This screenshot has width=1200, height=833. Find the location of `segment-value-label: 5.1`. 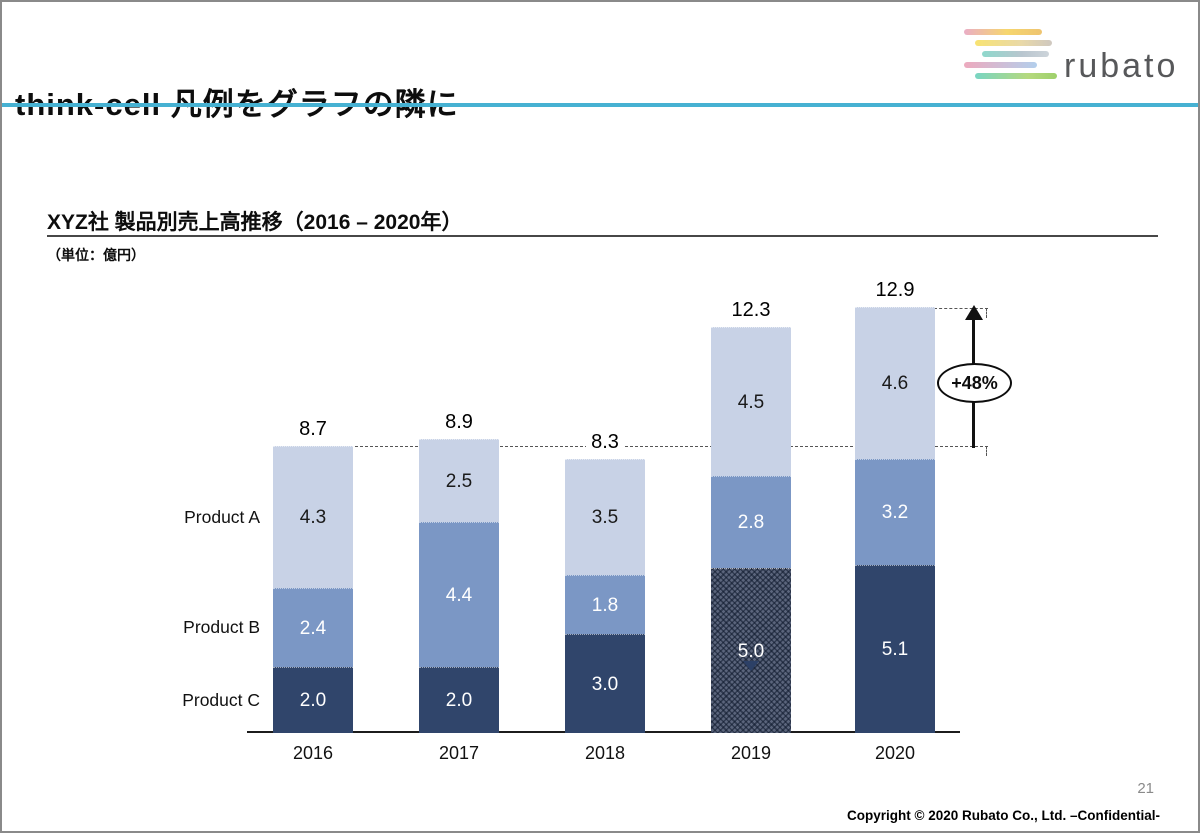

segment-value-label: 5.1 is located at coordinates (895, 649).